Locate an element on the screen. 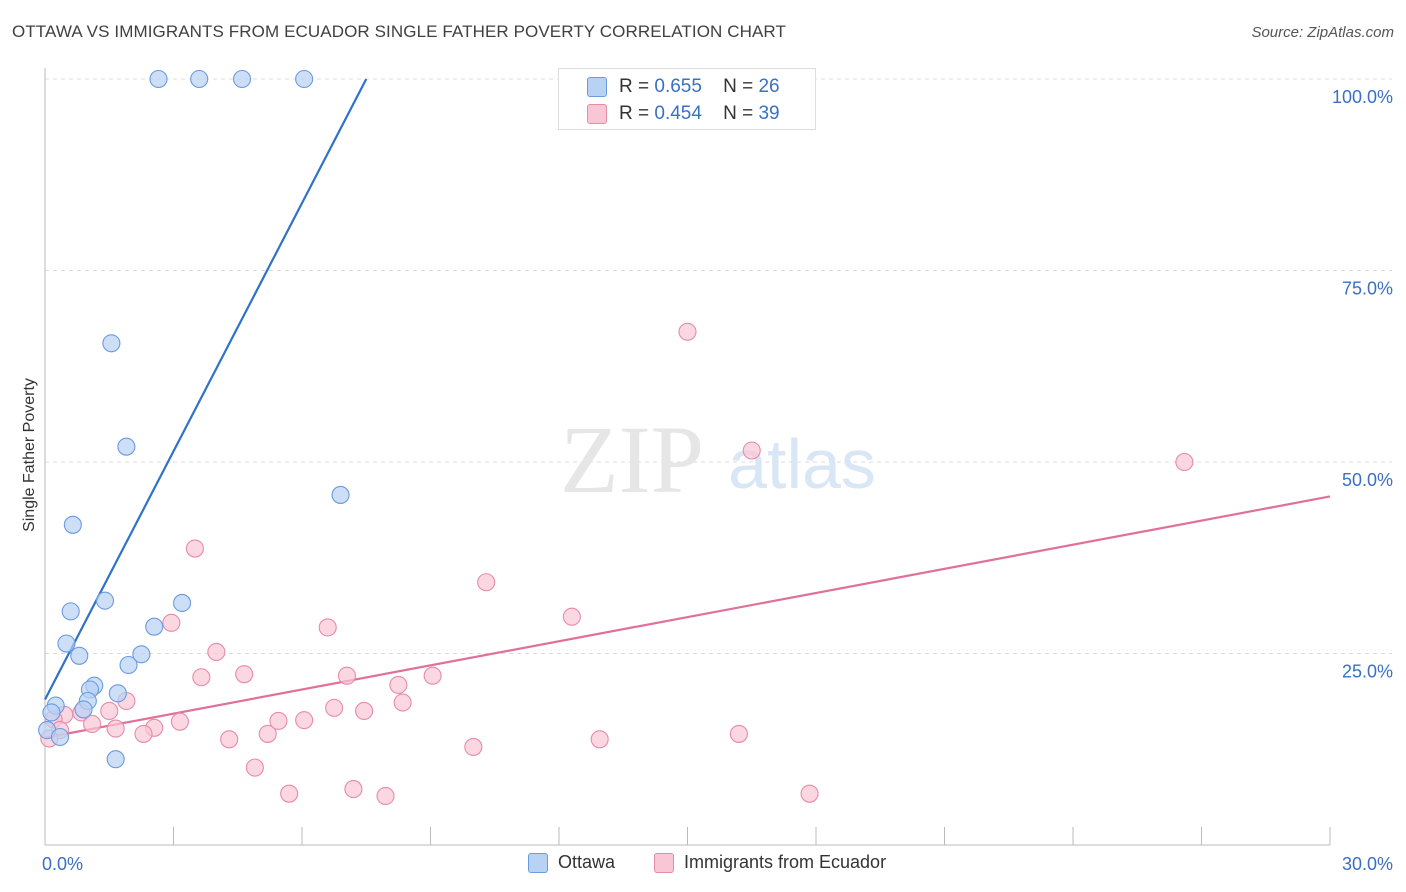  n-value: 39 is located at coordinates (769, 113).